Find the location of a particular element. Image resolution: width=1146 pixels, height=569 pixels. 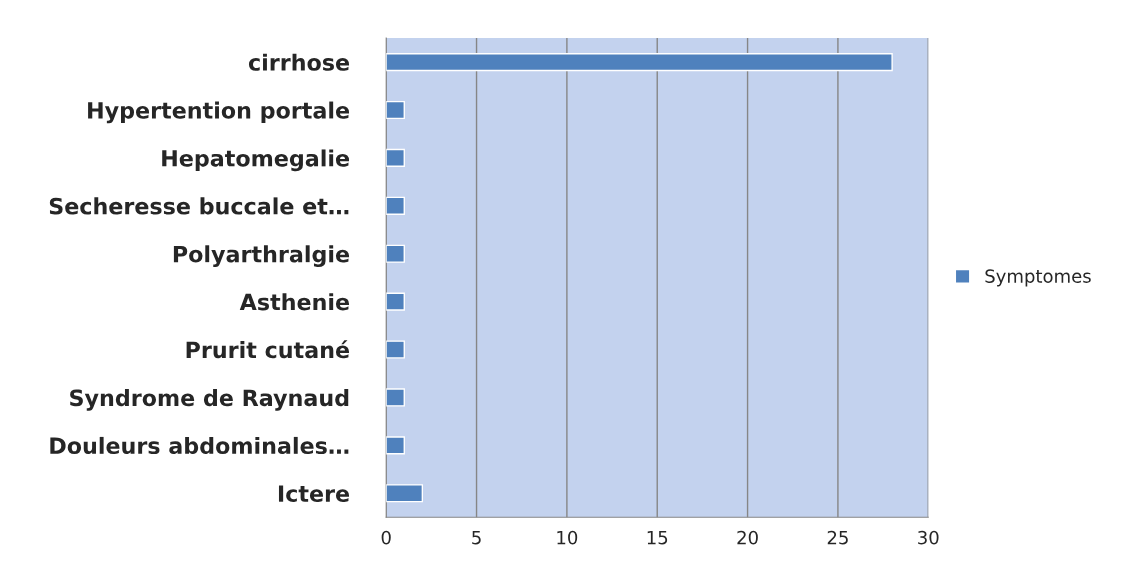

legend-label: Symptomes is located at coordinates (1038, 278).